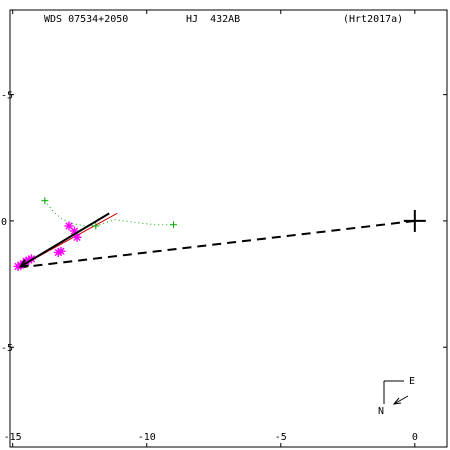  What do you see at coordinates (86, 19) in the screenshot?
I see `header-system: WDS 07534+2050` at bounding box center [86, 19].